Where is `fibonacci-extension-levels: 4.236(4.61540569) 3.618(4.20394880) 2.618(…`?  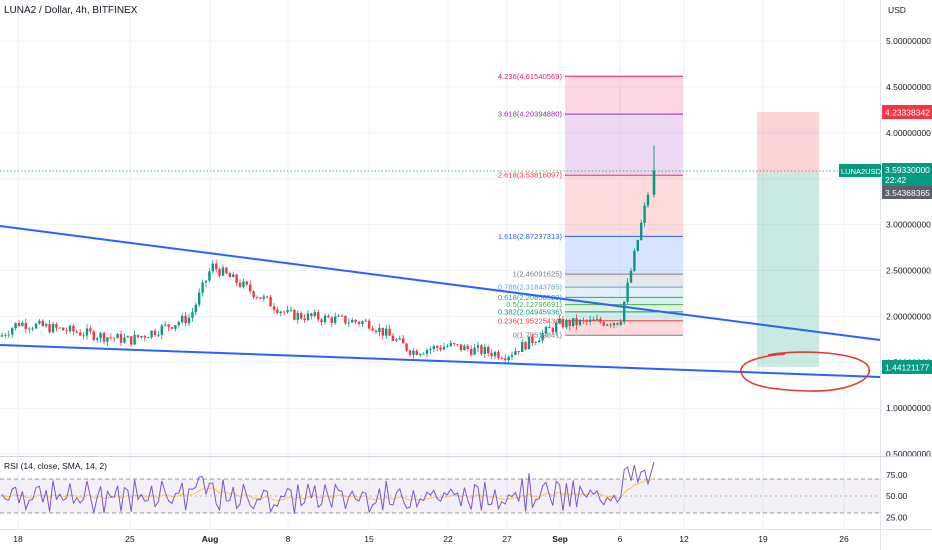 fibonacci-extension-levels: 4.236(4.61540569) 3.618(4.20394880) 2.618(… is located at coordinates (590, 206).